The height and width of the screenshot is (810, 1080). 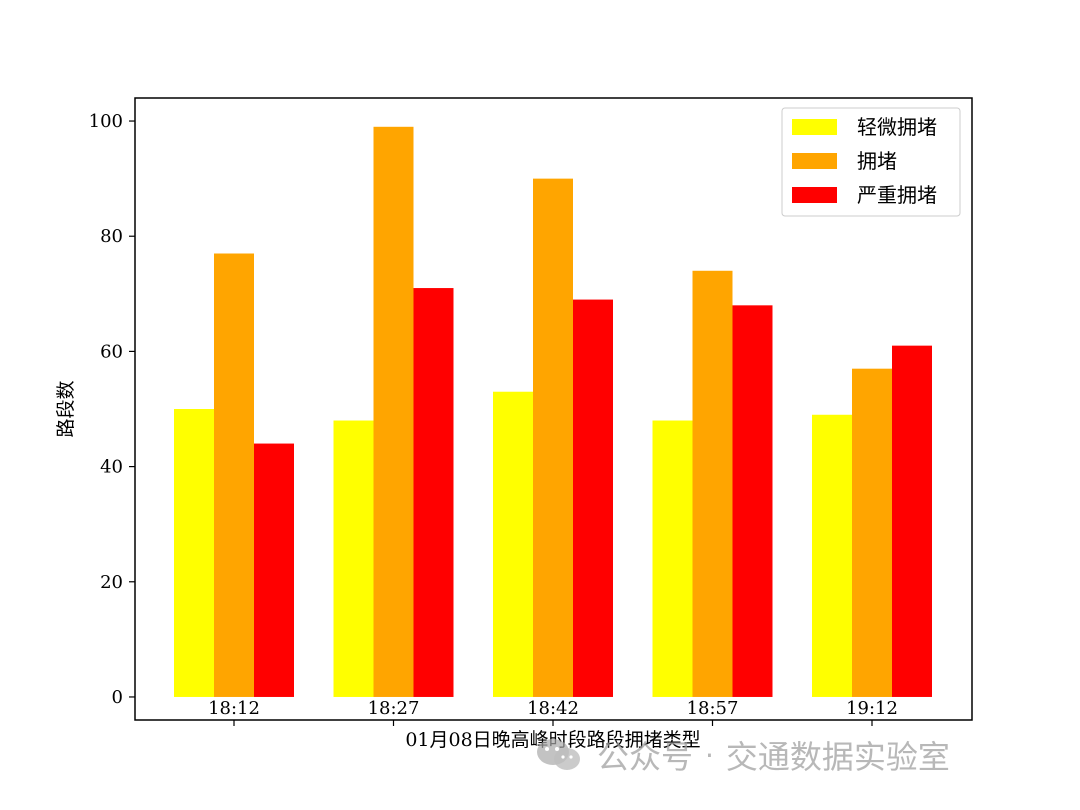 What do you see at coordinates (106, 121) in the screenshot?
I see `y-tick-label: 100` at bounding box center [106, 121].